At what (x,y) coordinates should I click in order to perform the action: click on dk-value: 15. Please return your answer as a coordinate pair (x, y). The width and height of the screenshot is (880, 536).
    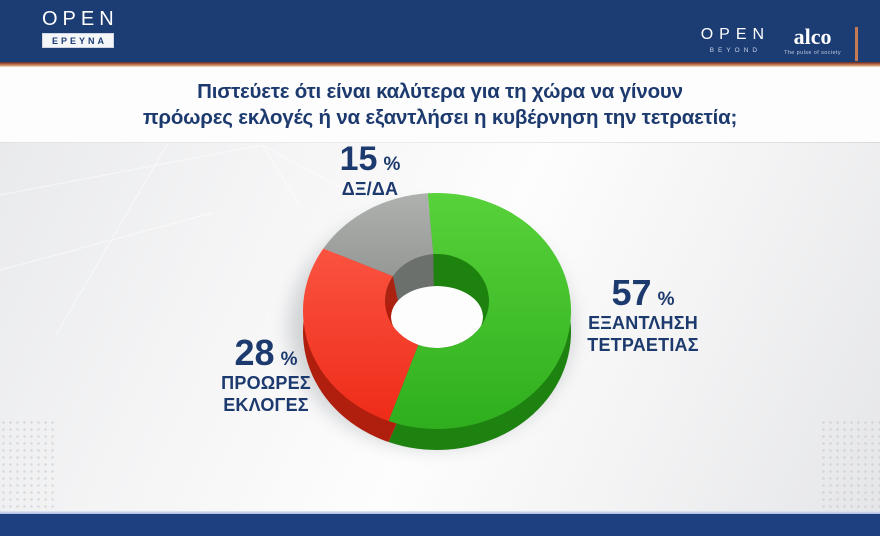
    Looking at the image, I should click on (358, 159).